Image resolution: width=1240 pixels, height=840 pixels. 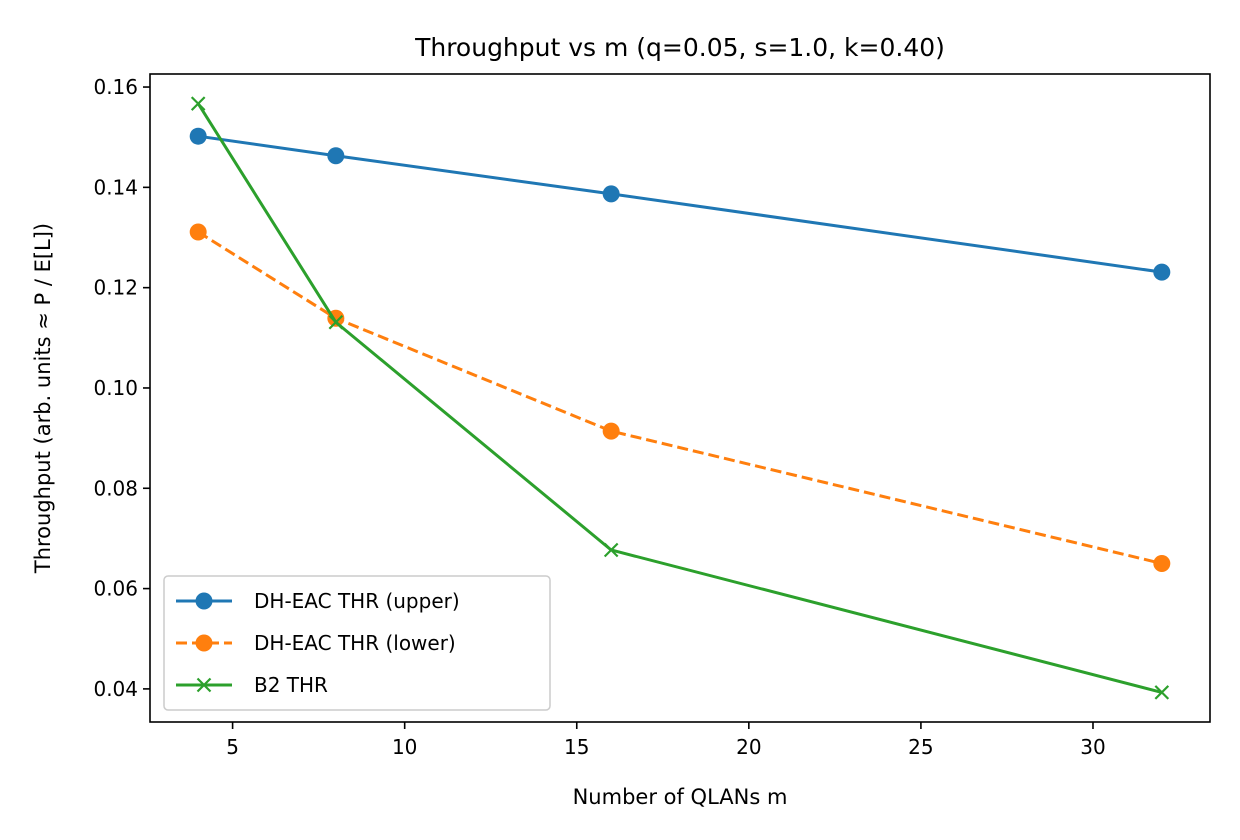 What do you see at coordinates (232, 747) in the screenshot?
I see `x-tick-label: 5` at bounding box center [232, 747].